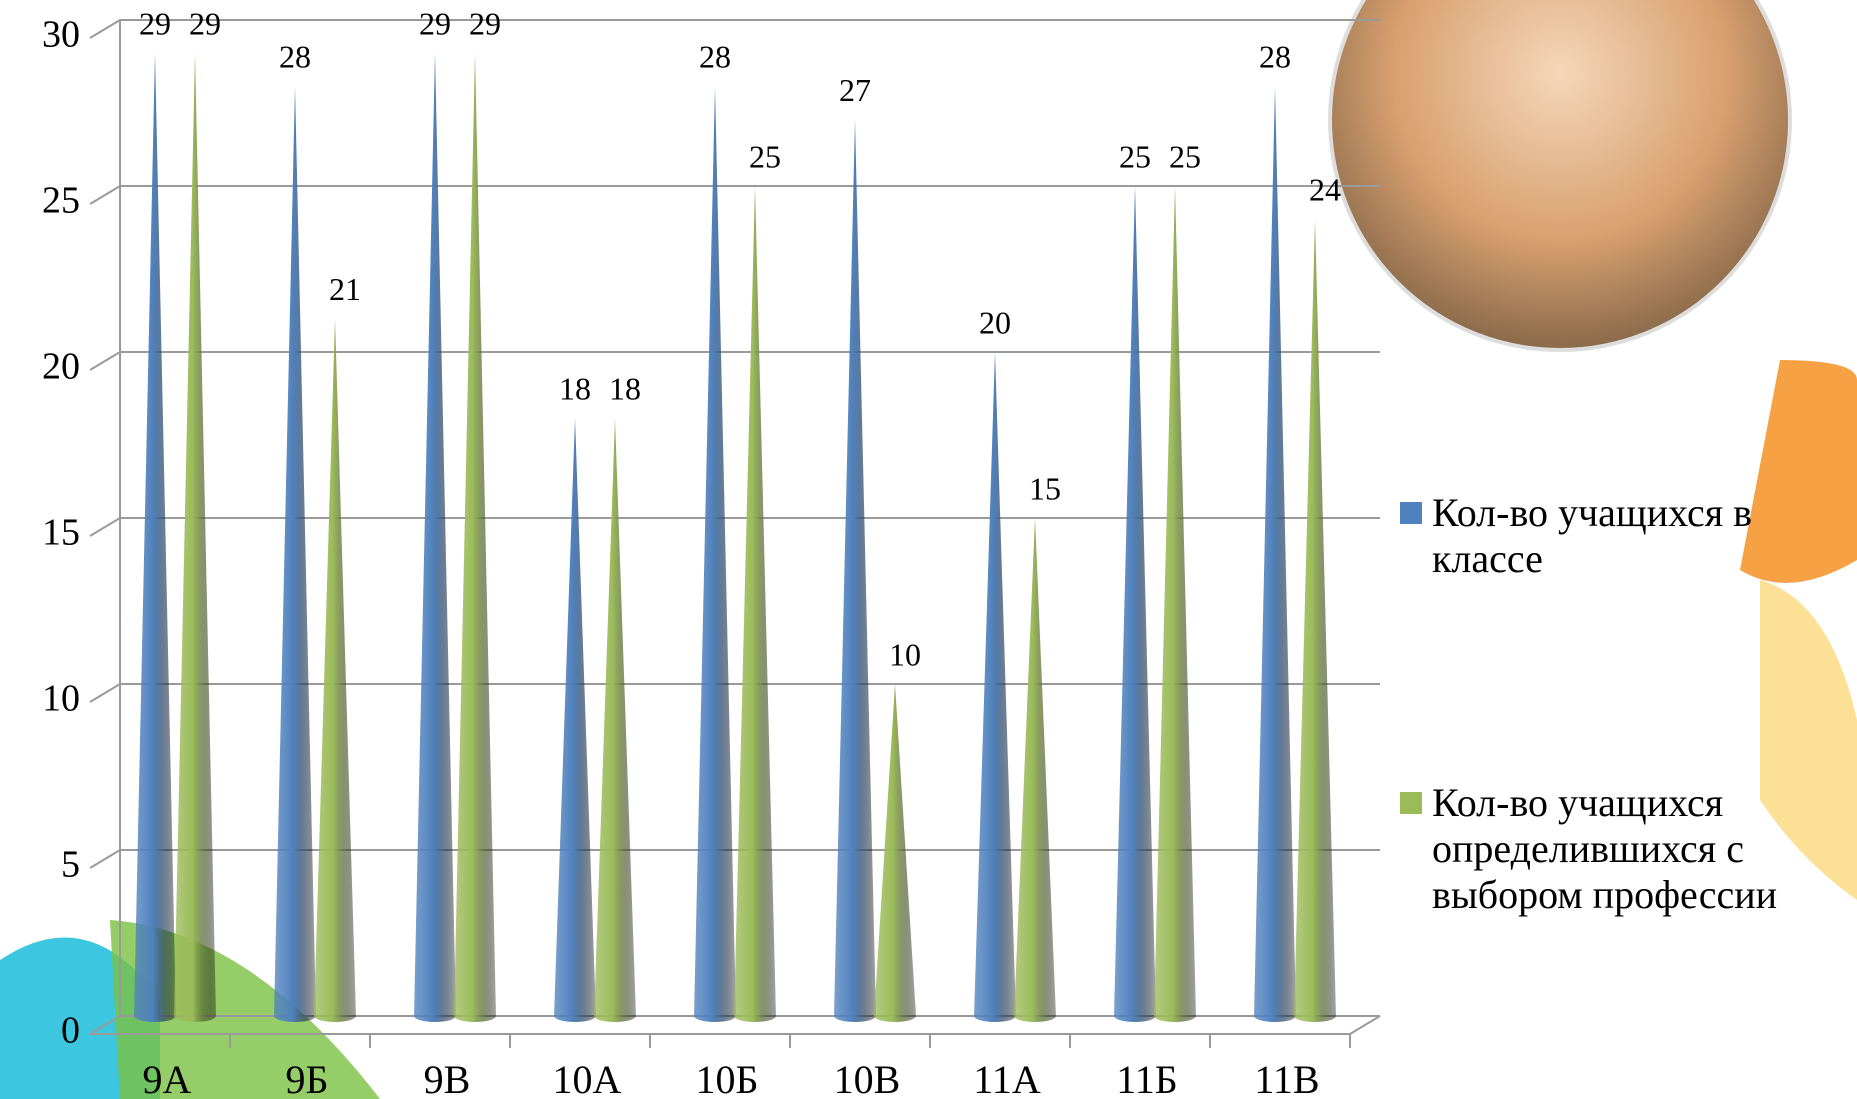  What do you see at coordinates (587, 1078) in the screenshot?
I see `x-tick-label: 10А` at bounding box center [587, 1078].